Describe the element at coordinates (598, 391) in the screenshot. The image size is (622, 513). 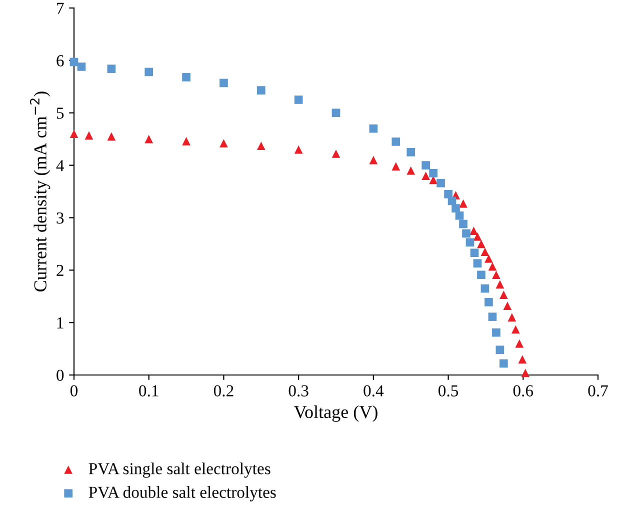
I see `x-tick-label: 0.7` at that location.